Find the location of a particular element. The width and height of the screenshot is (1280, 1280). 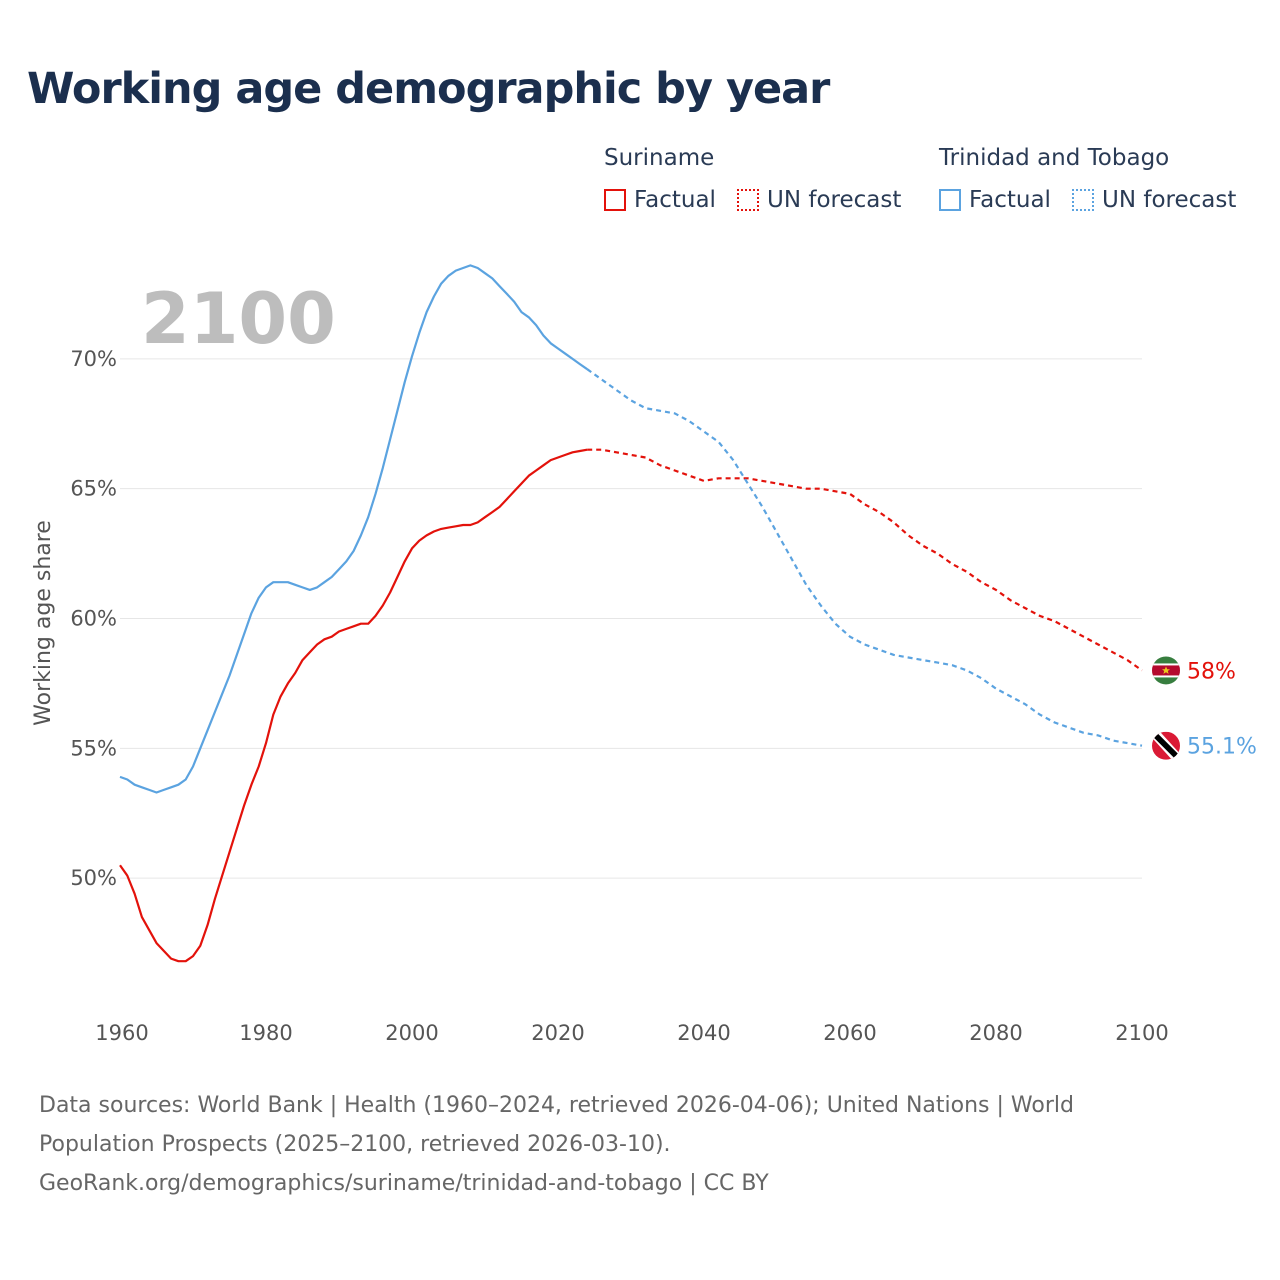

legend-item-suriname-factual: Factual is located at coordinates (660, 200).